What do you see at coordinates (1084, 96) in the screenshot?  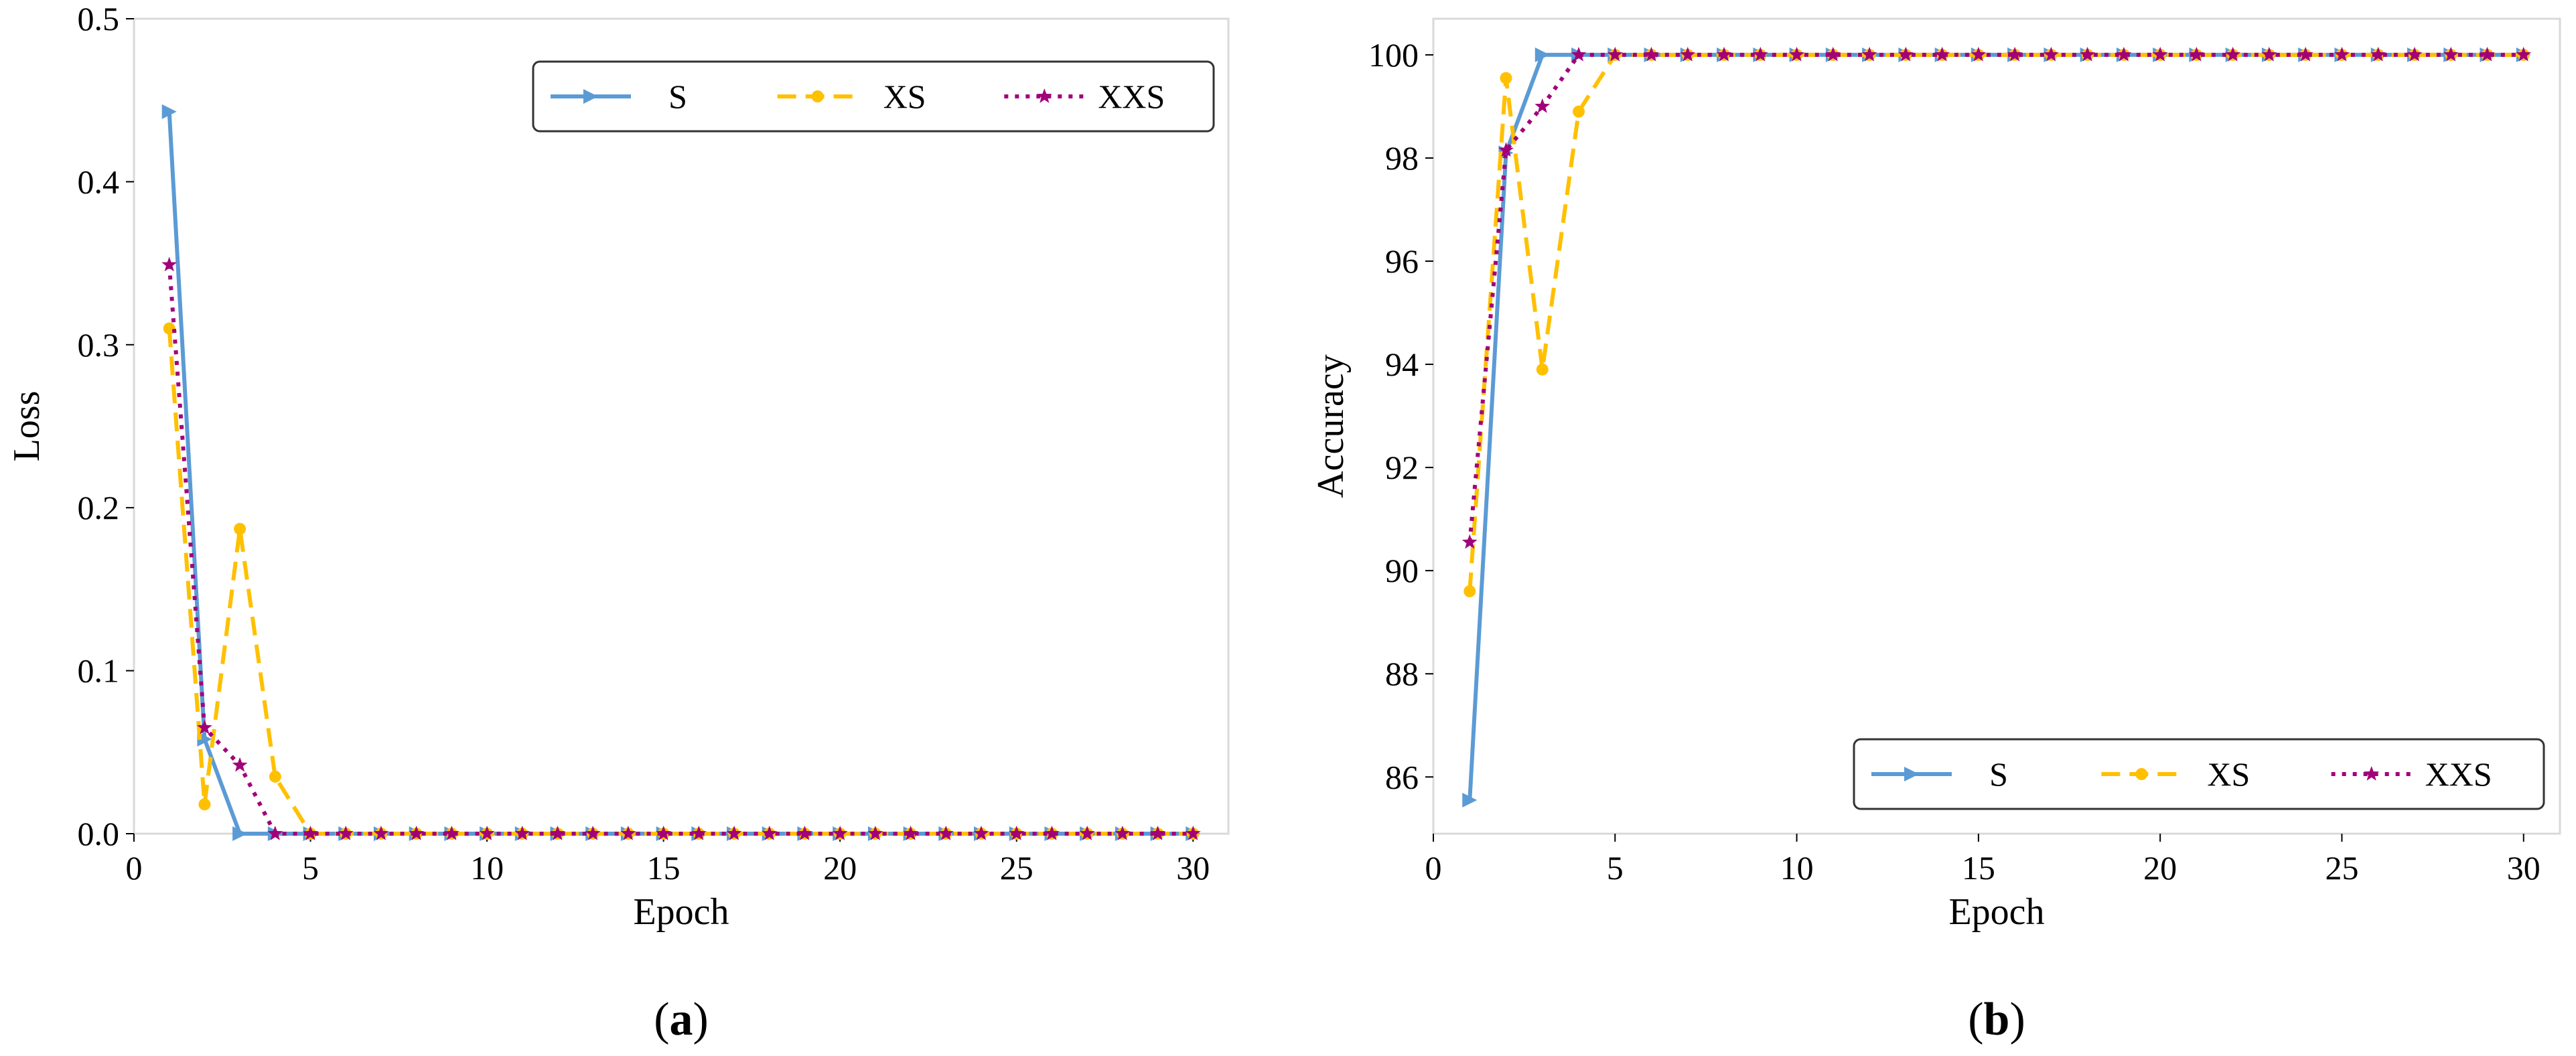 I see `legend-item-xxs: XXS` at bounding box center [1084, 96].